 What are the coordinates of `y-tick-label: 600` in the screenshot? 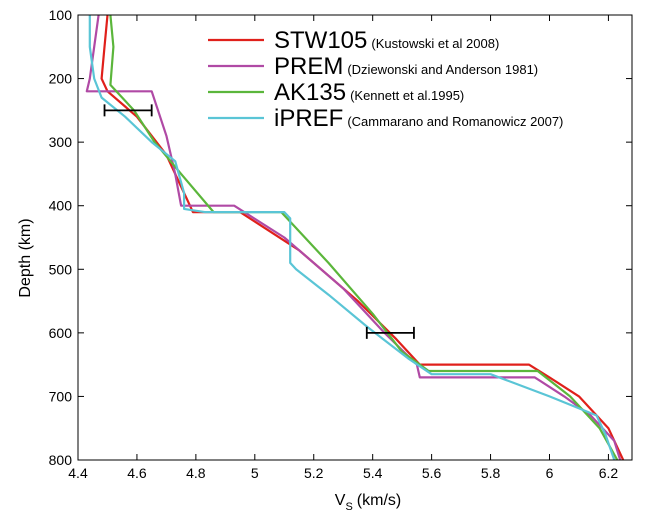 It's located at (61, 333).